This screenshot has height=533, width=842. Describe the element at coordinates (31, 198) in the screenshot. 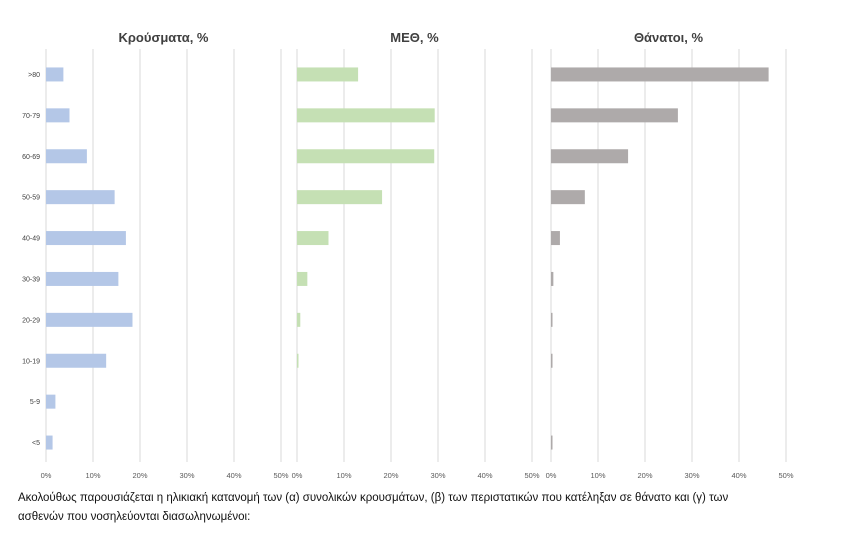

I see `y-category-label: 50-59` at that location.